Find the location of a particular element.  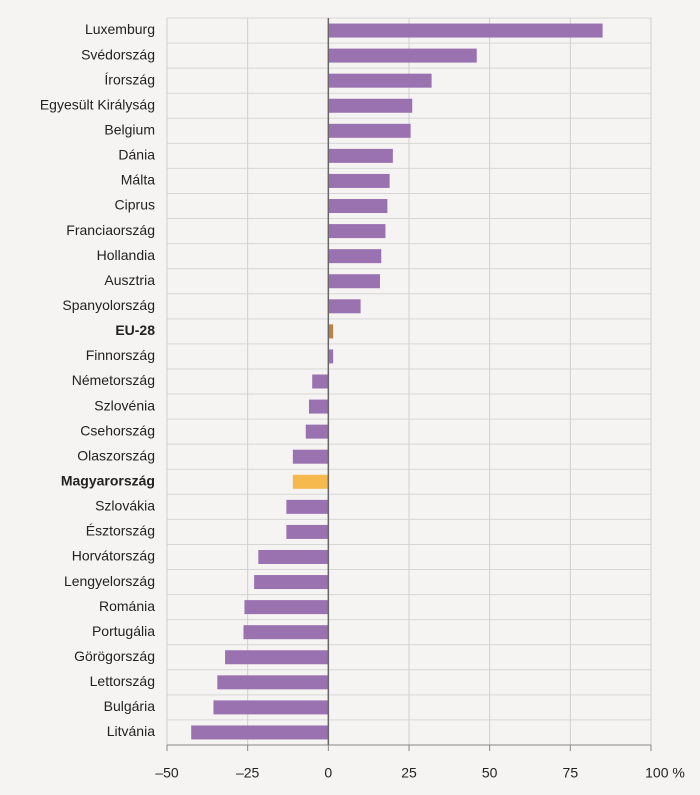

x-tick-label: 50 is located at coordinates (490, 773).